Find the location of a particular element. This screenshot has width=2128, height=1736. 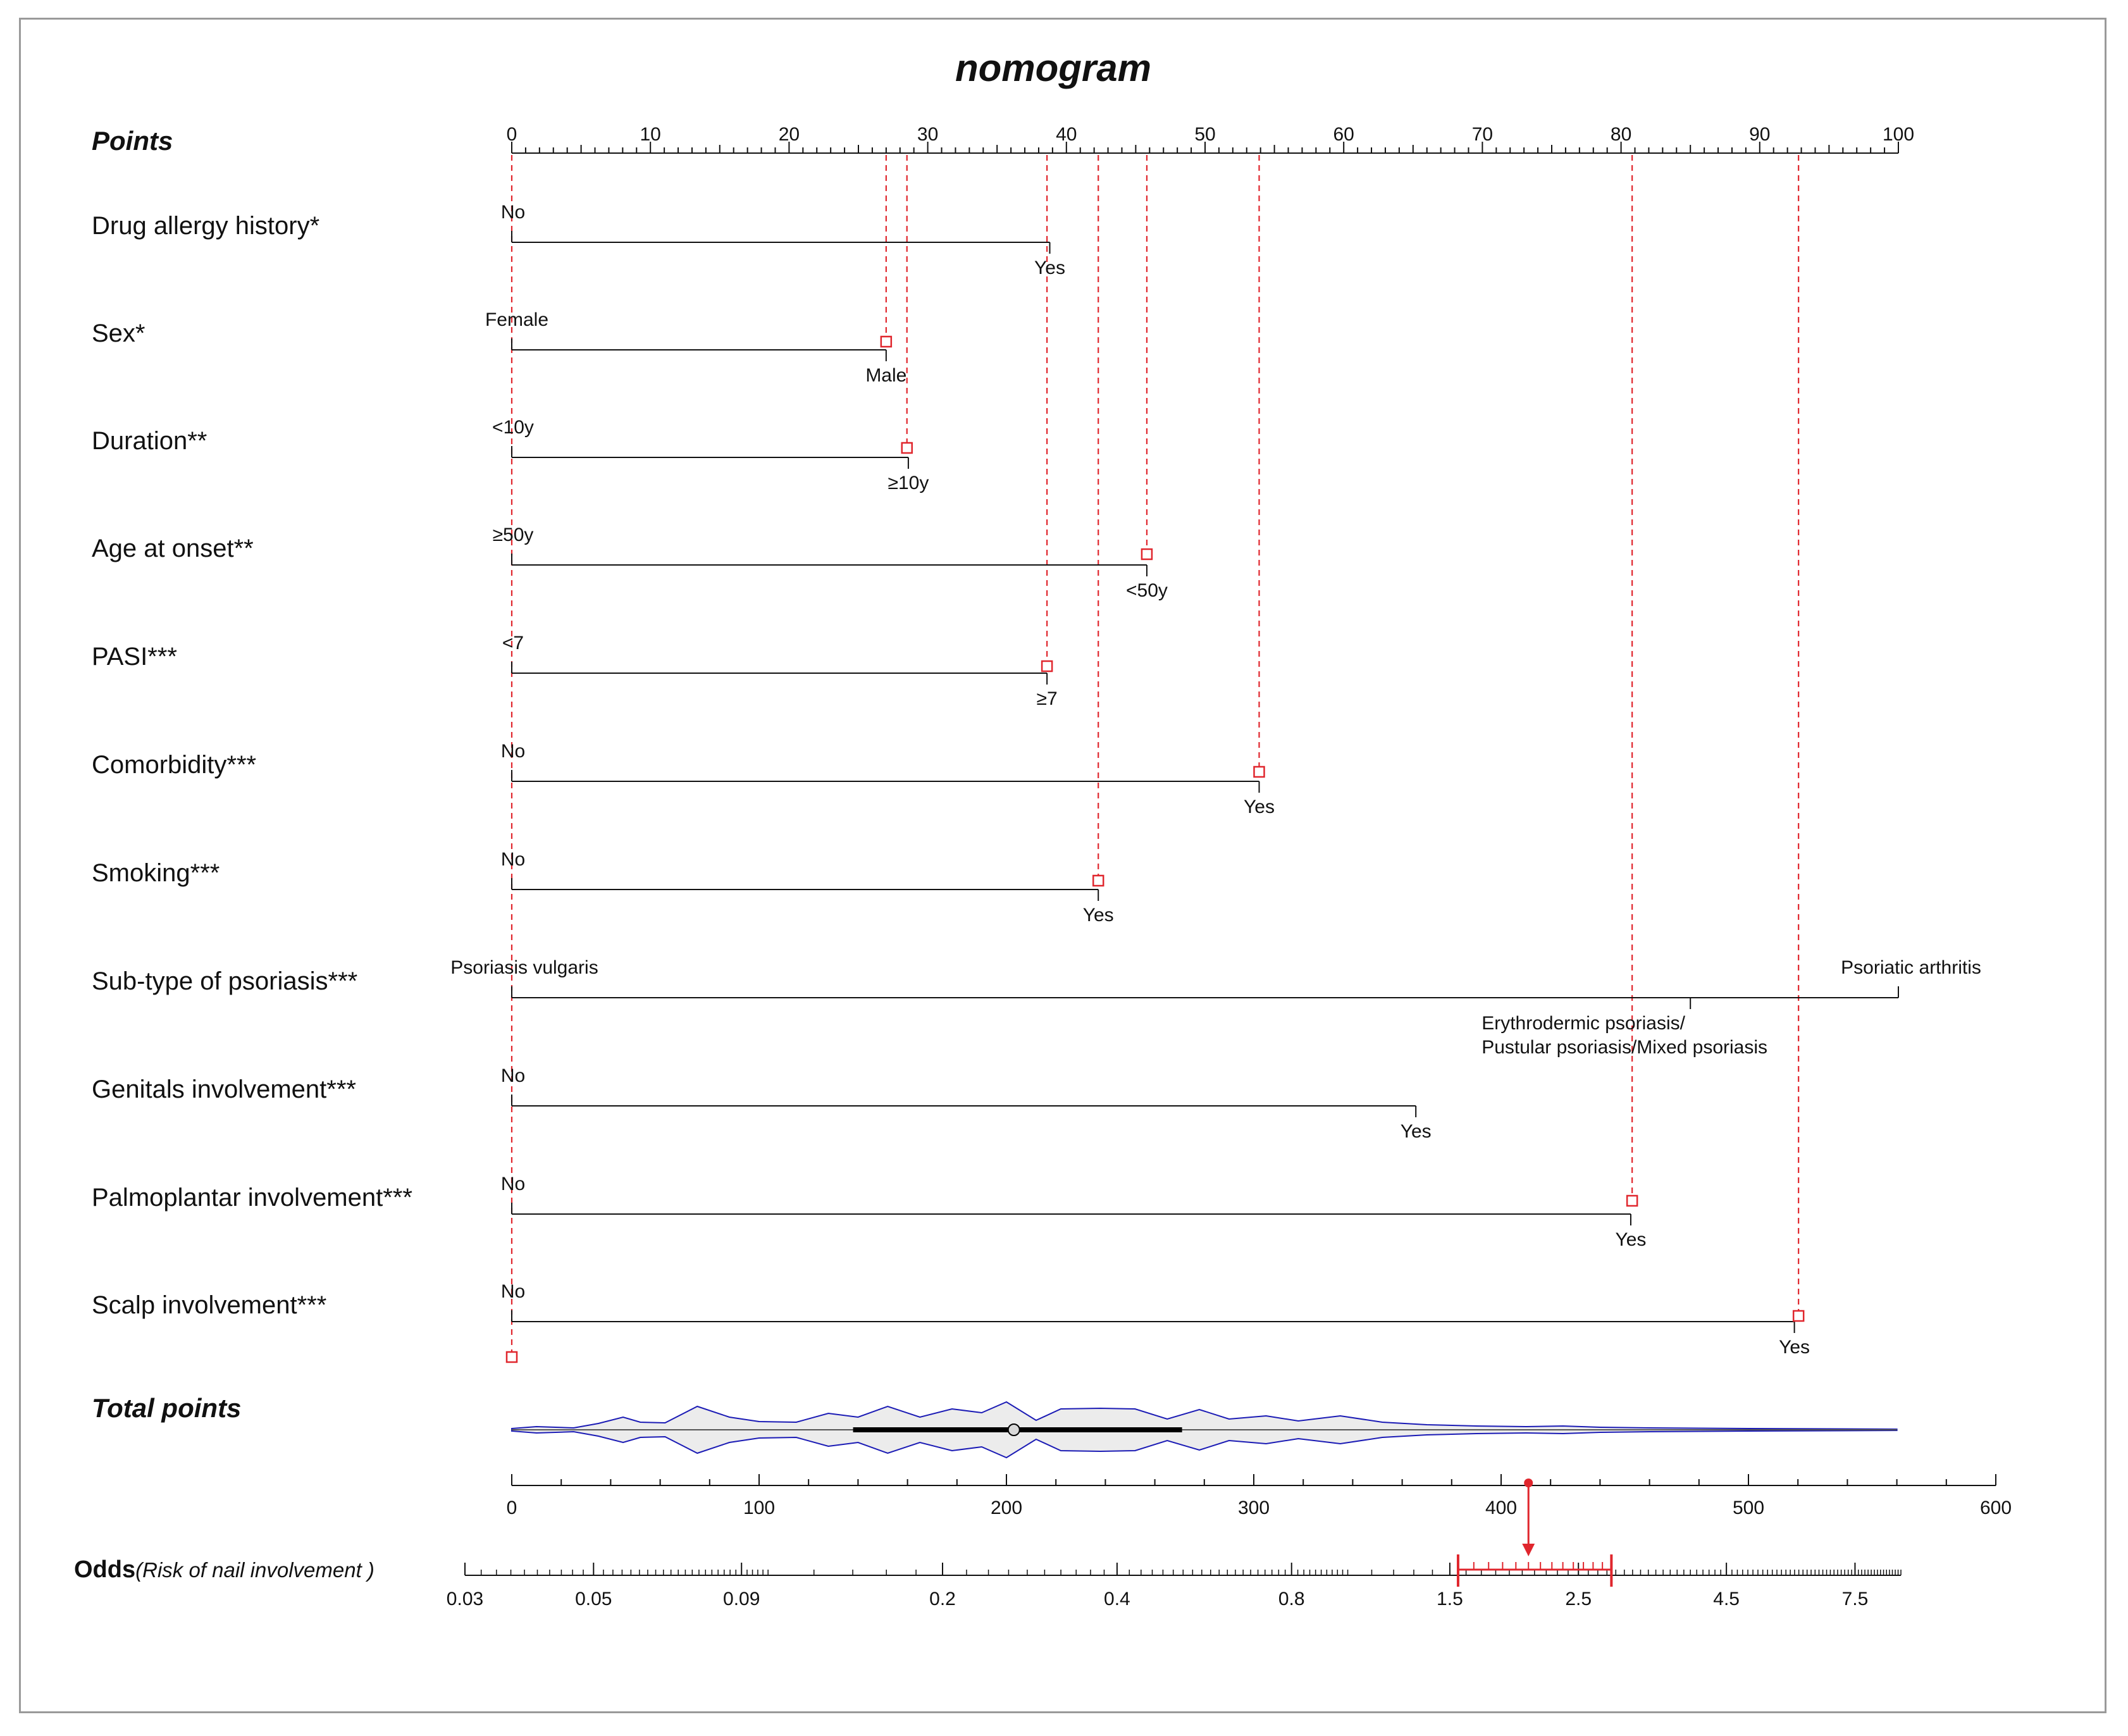

points-axis: 0 10 20 30 40 50 60 70 80 90 100 is located at coordinates (1210, 139).